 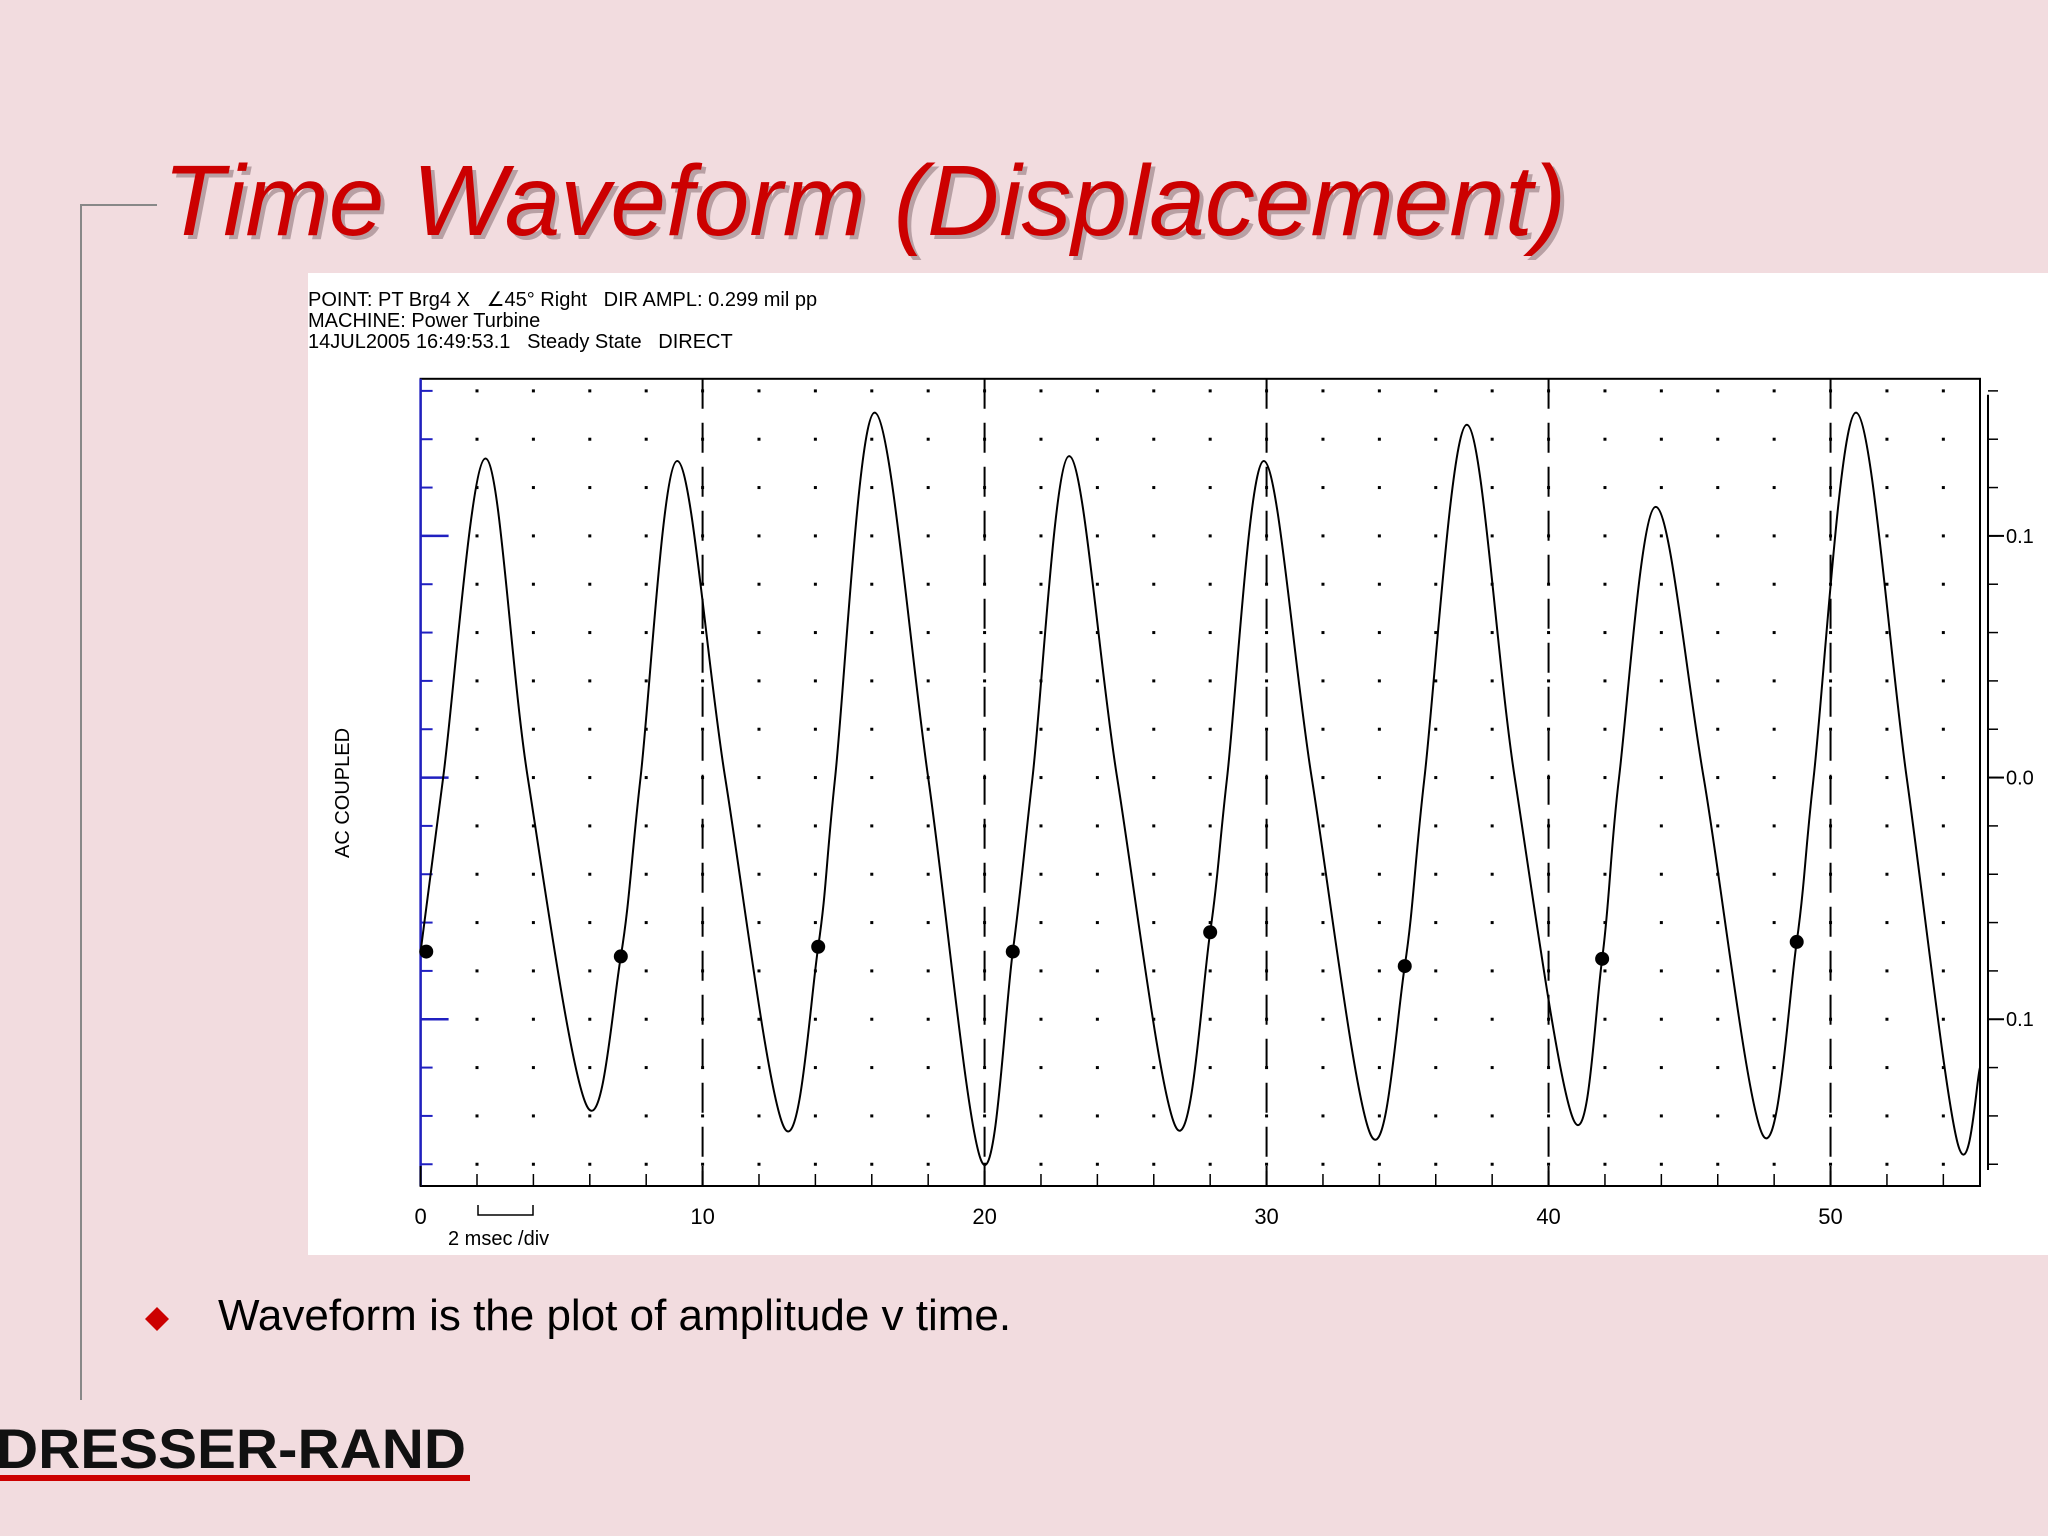 I want to click on x-axis-label: 2 msec /div, so click(x=498, y=1239).